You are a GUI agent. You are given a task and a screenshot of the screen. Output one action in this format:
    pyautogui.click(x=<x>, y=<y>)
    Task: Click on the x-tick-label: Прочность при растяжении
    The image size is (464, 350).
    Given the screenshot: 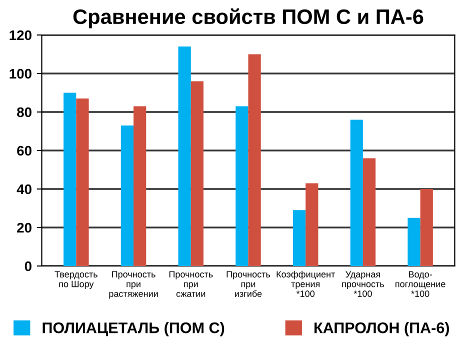 What is the action you would take?
    pyautogui.click(x=133, y=285)
    